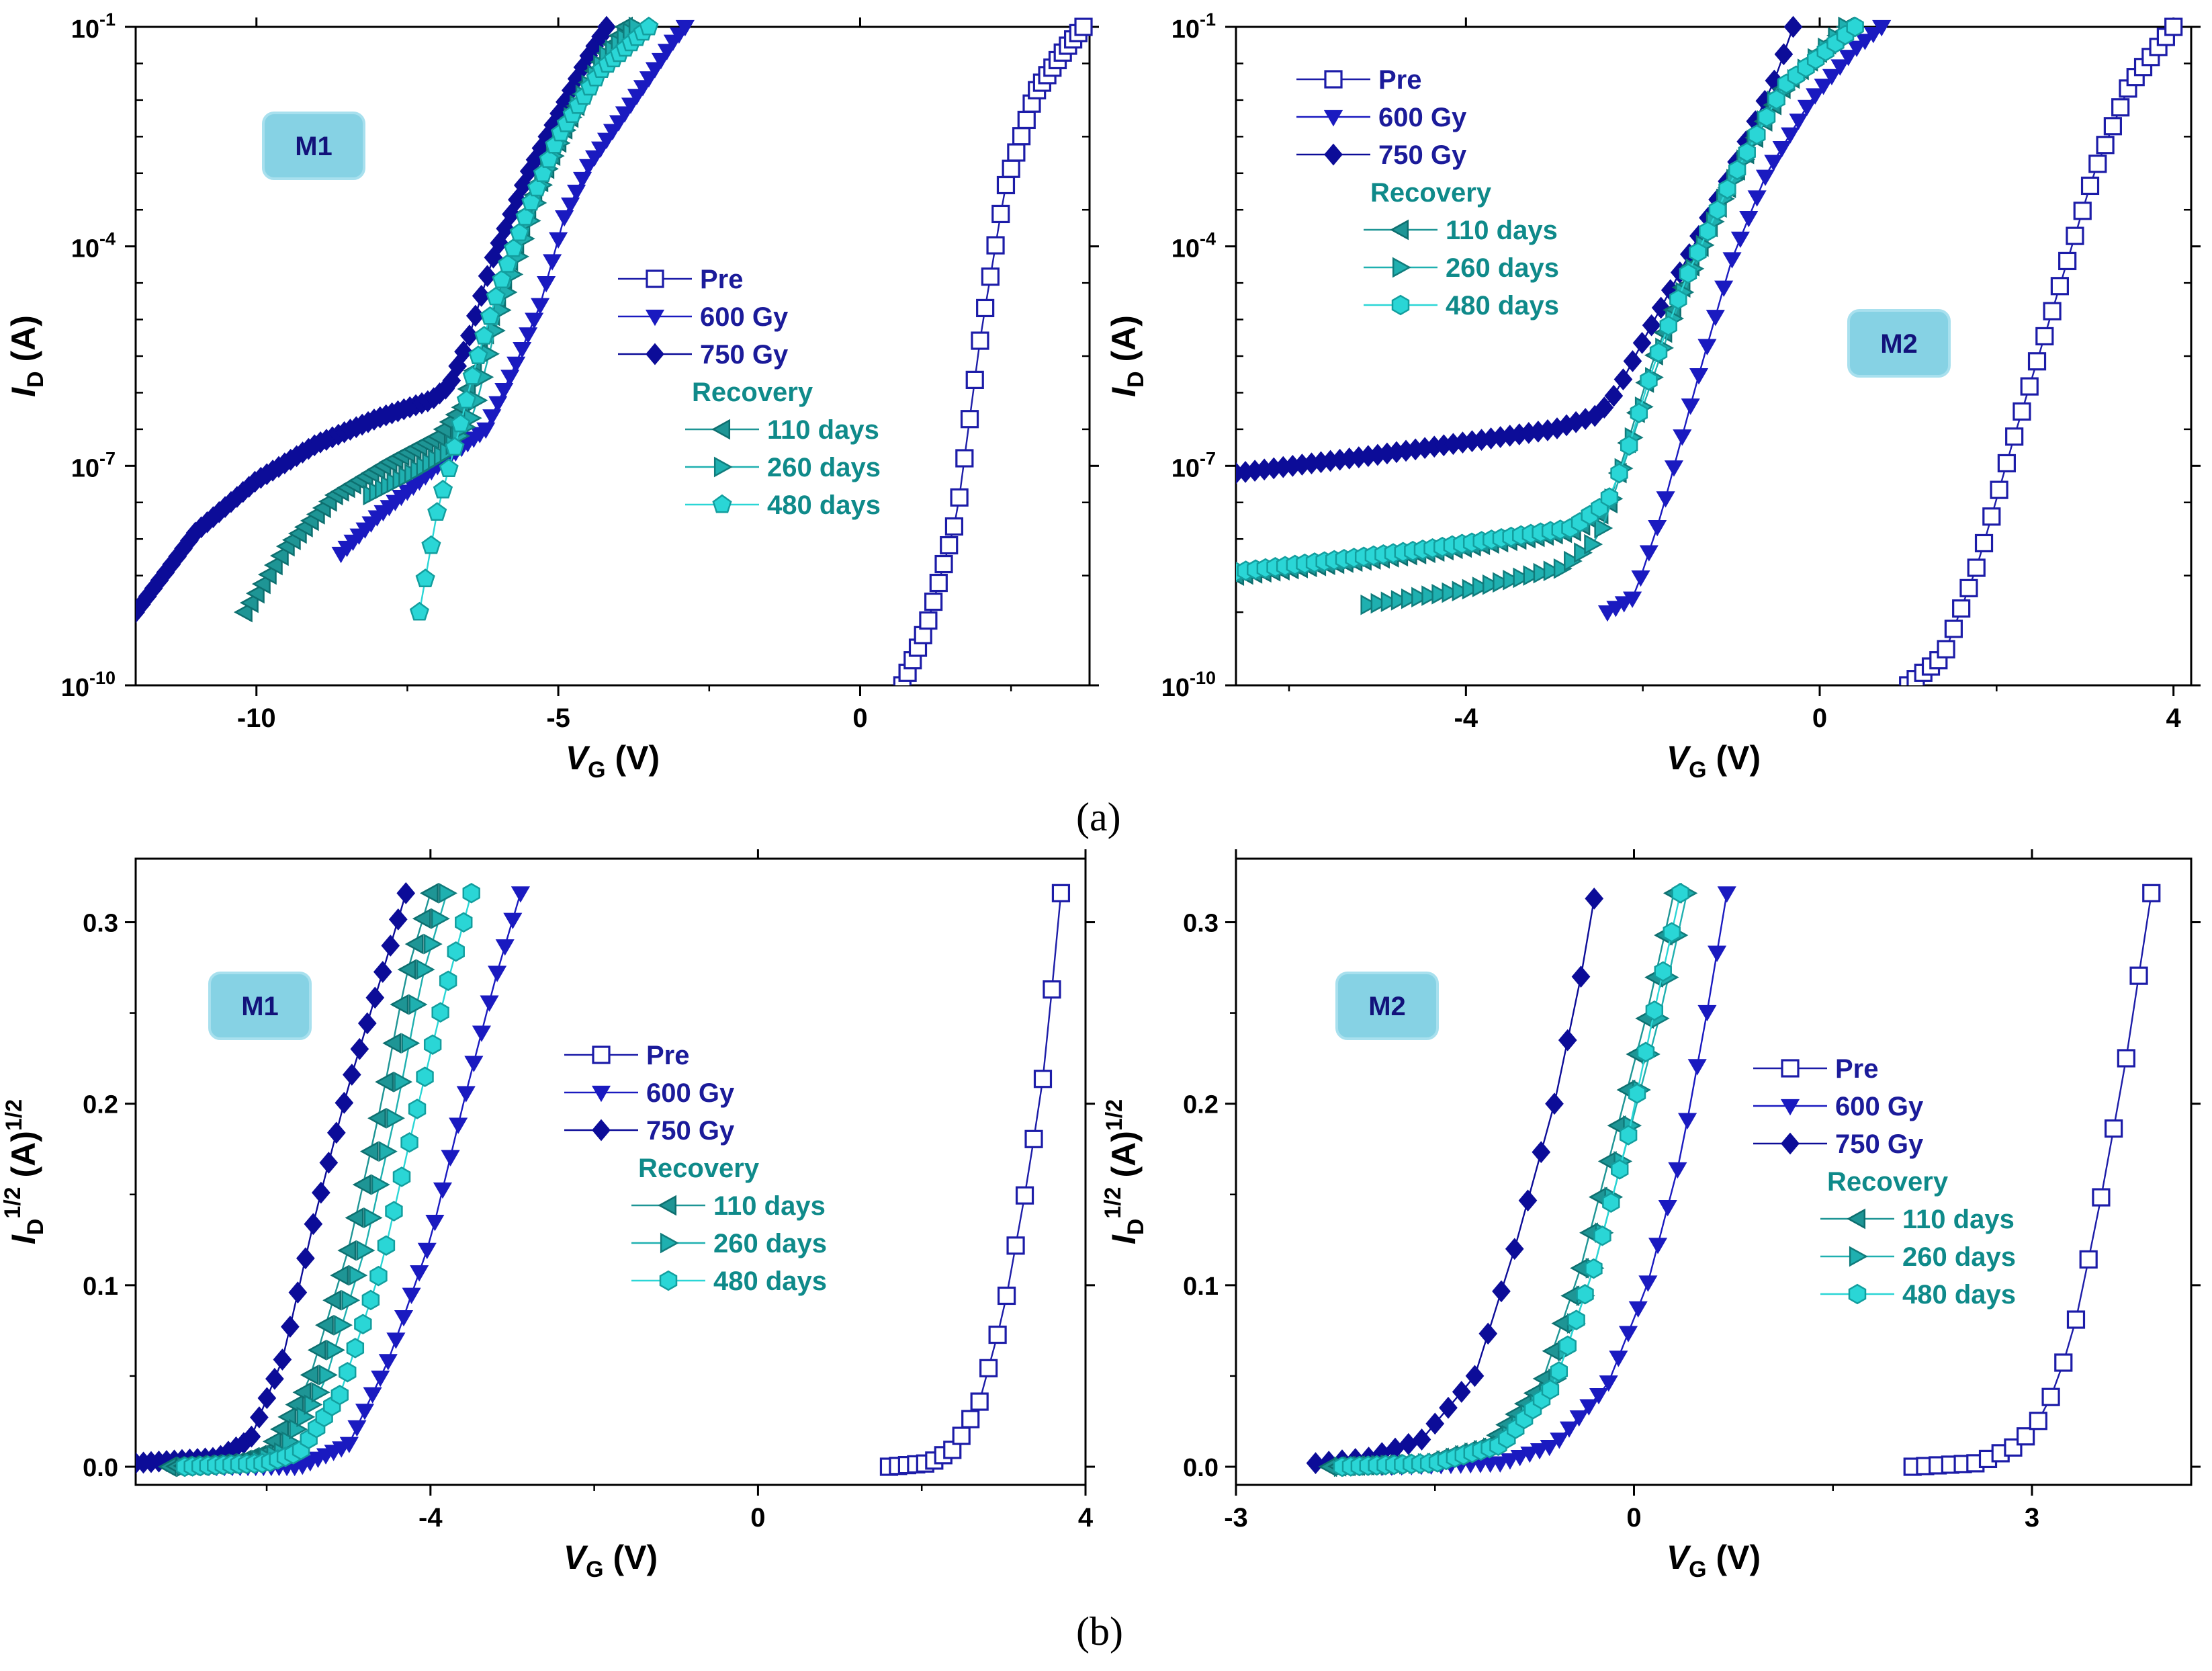 The width and height of the screenshot is (2212, 1671). Describe the element at coordinates (975, 1180) in the screenshot. I see `series-line-pre` at that location.